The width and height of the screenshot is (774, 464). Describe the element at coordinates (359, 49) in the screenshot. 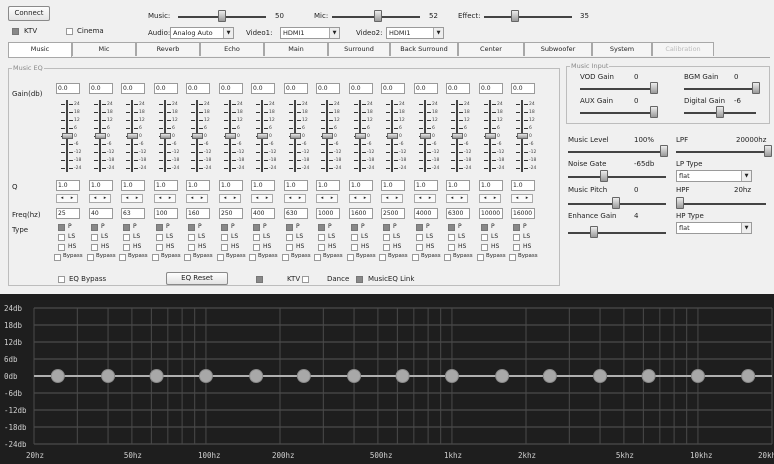

I see `tab-surround: Surround` at that location.